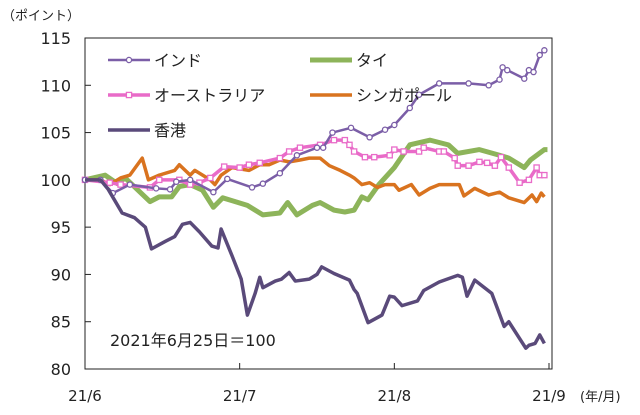 Image resolution: width=640 pixels, height=415 pixels. What do you see at coordinates (209, 95) in the screenshot?
I see `legend-label: オーストラリア` at bounding box center [209, 95].